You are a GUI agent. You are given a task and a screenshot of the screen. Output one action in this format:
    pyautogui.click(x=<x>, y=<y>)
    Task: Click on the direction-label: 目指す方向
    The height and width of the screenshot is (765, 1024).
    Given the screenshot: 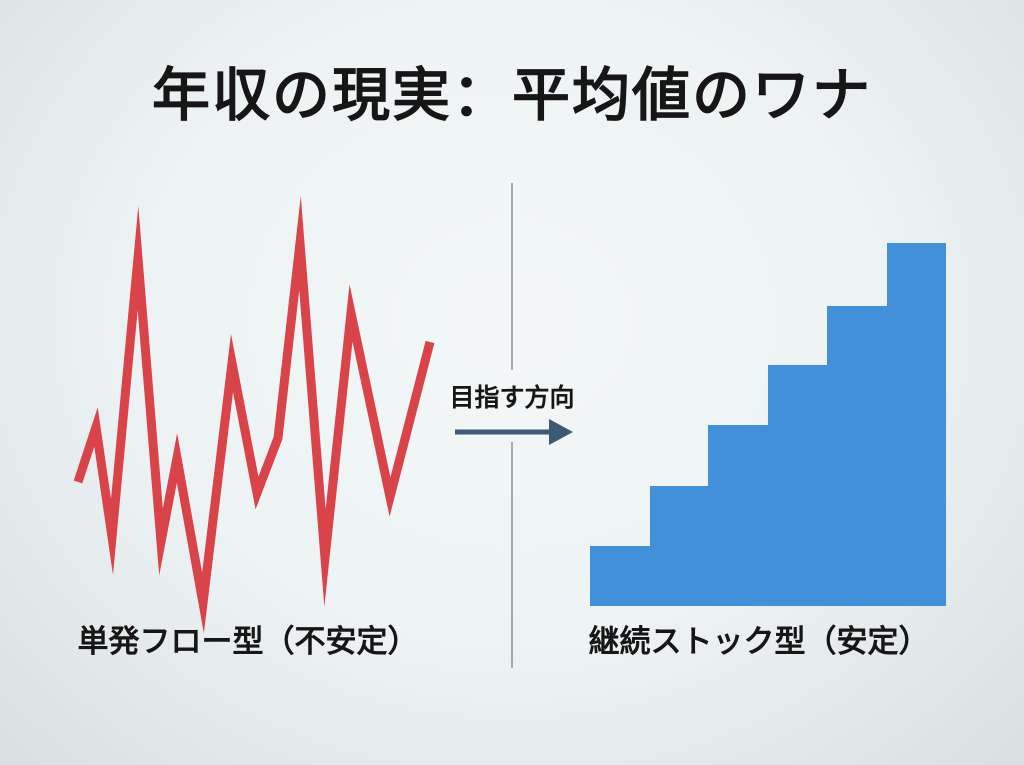 What is the action you would take?
    pyautogui.click(x=512, y=398)
    